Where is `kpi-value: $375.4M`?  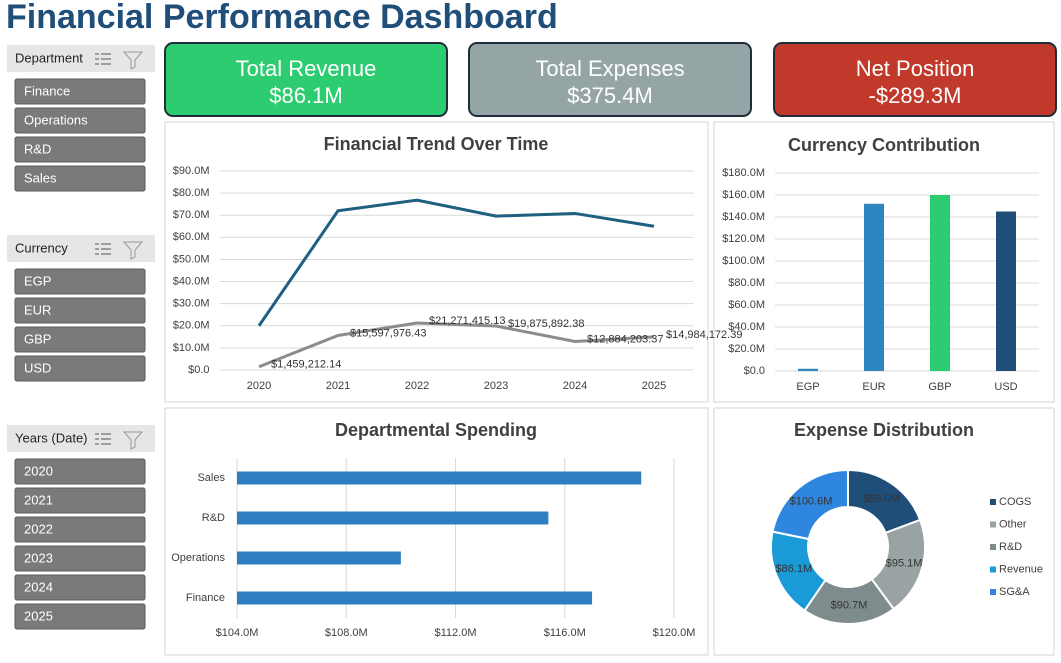 kpi-value: $375.4M is located at coordinates (610, 95).